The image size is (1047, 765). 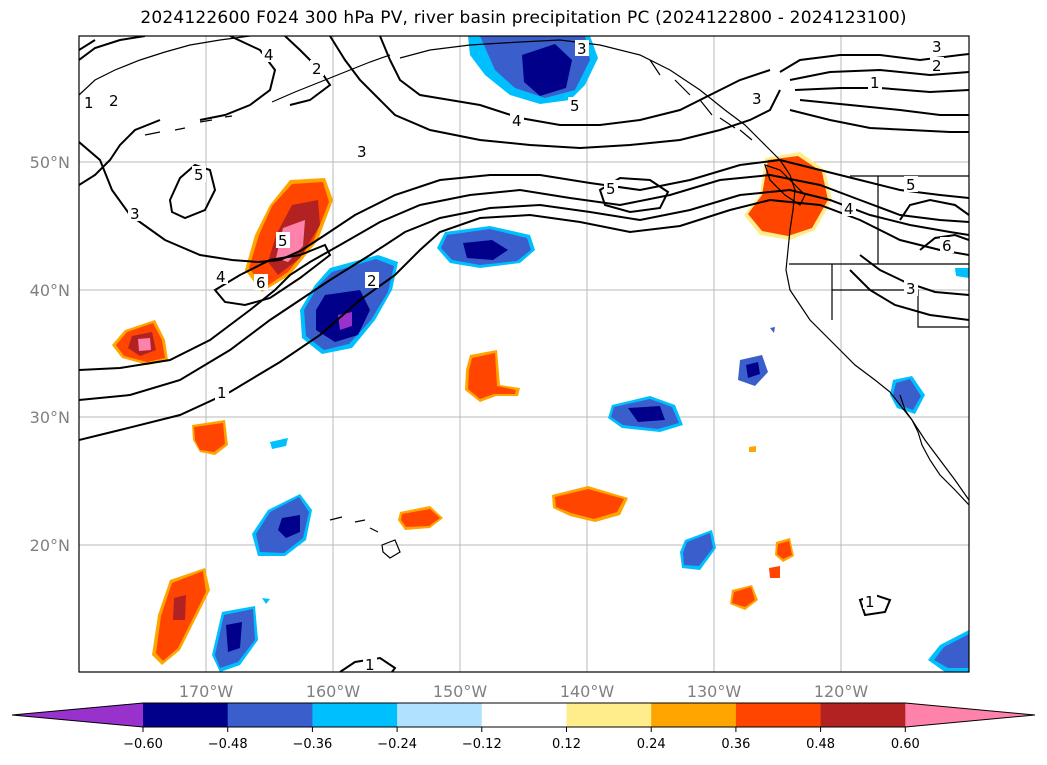 I want to click on longitude-labels: 170°W 160°W 150°W 140°W 130°W 120°W, so click(x=524, y=691).